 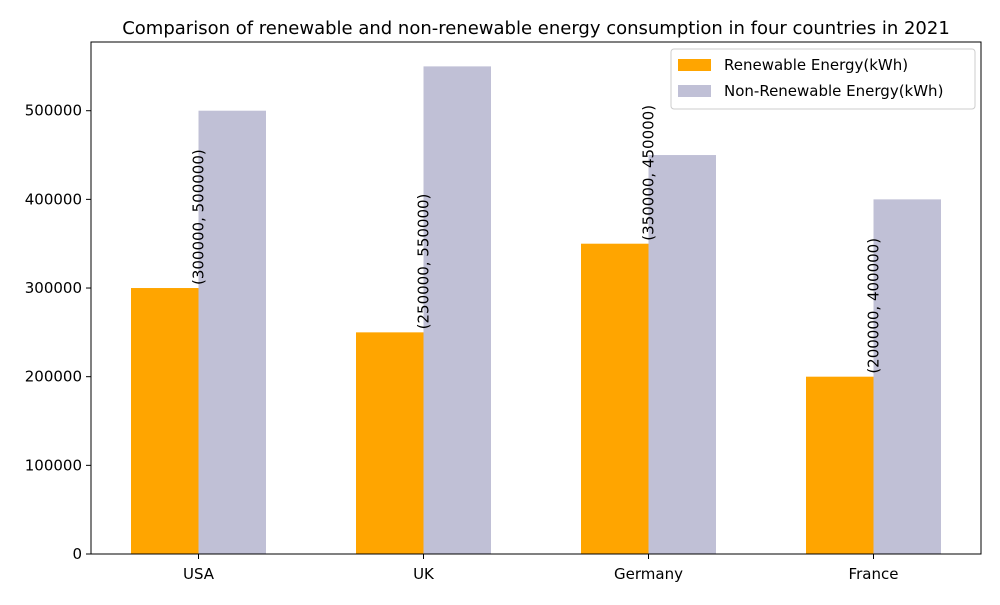 What do you see at coordinates (53, 111) in the screenshot?
I see `y-tick-label: 500000` at bounding box center [53, 111].